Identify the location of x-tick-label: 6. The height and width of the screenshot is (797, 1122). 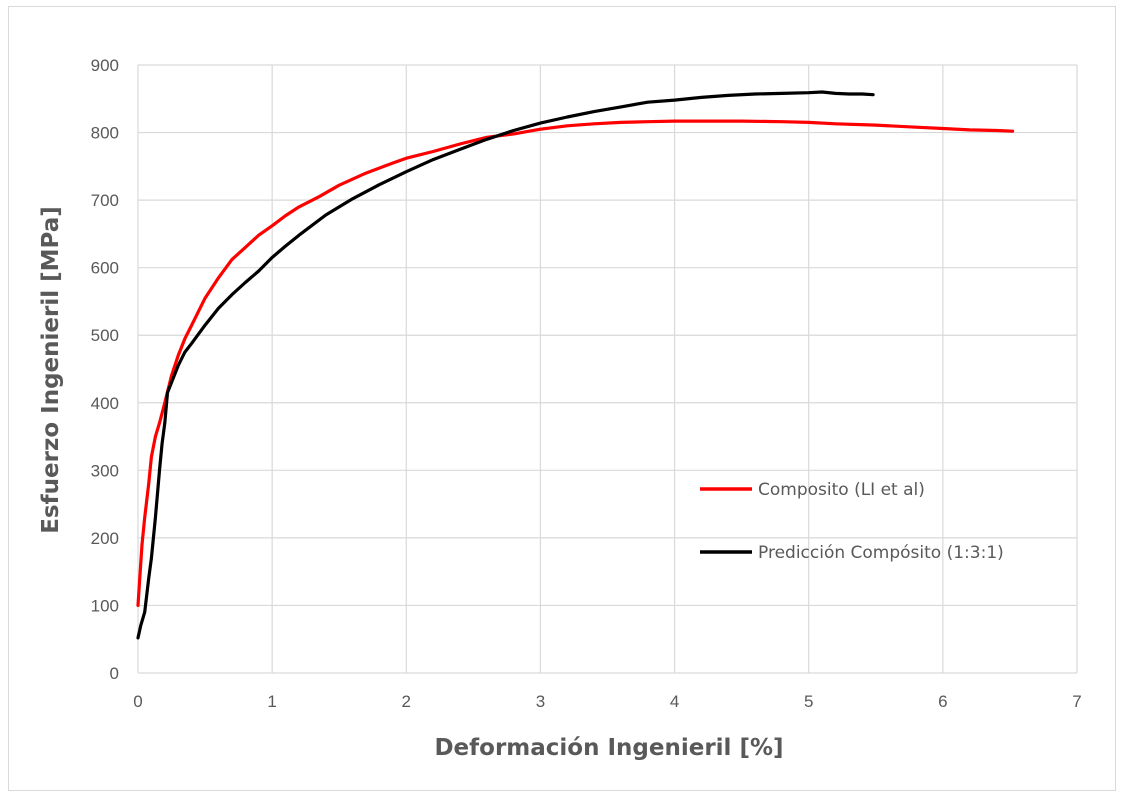
(942, 701).